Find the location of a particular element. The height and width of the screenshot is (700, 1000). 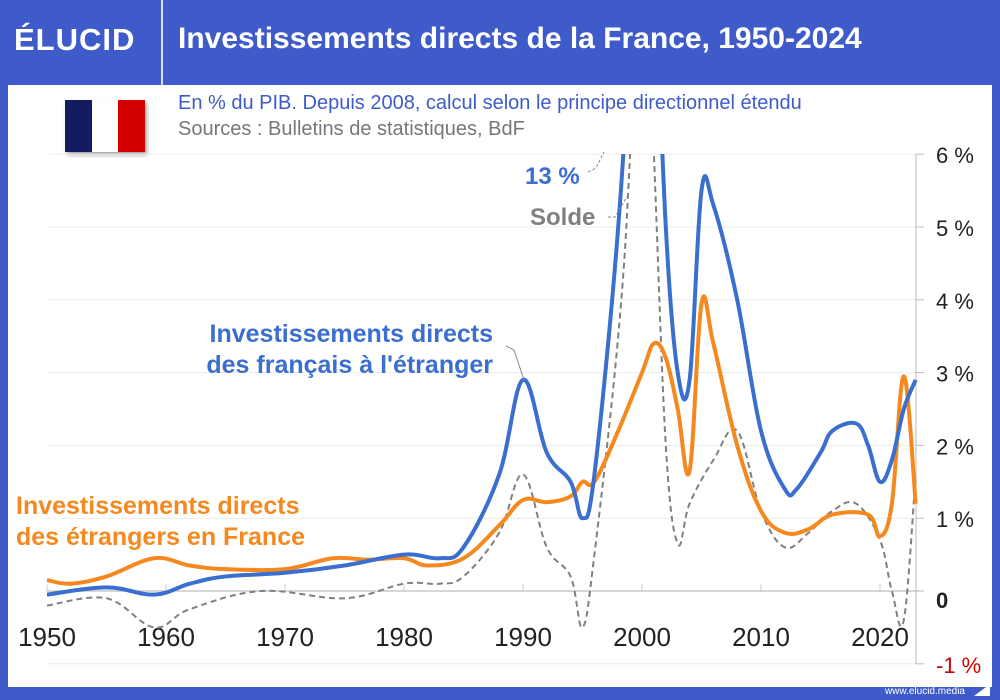

x-tick-label: 1990 is located at coordinates (523, 637).